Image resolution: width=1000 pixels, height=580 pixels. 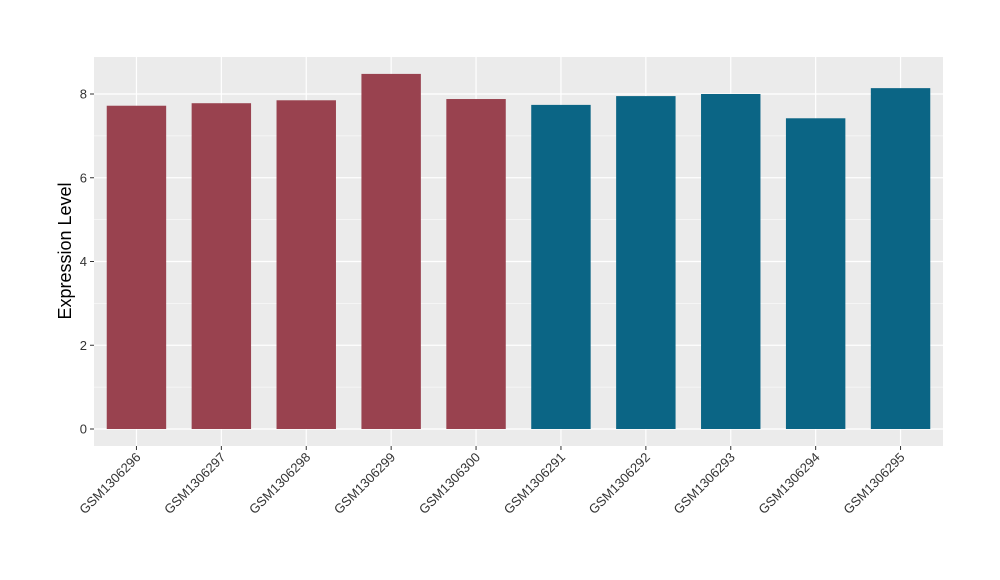 What do you see at coordinates (815, 273) in the screenshot?
I see `bar-GSM1306294` at bounding box center [815, 273].